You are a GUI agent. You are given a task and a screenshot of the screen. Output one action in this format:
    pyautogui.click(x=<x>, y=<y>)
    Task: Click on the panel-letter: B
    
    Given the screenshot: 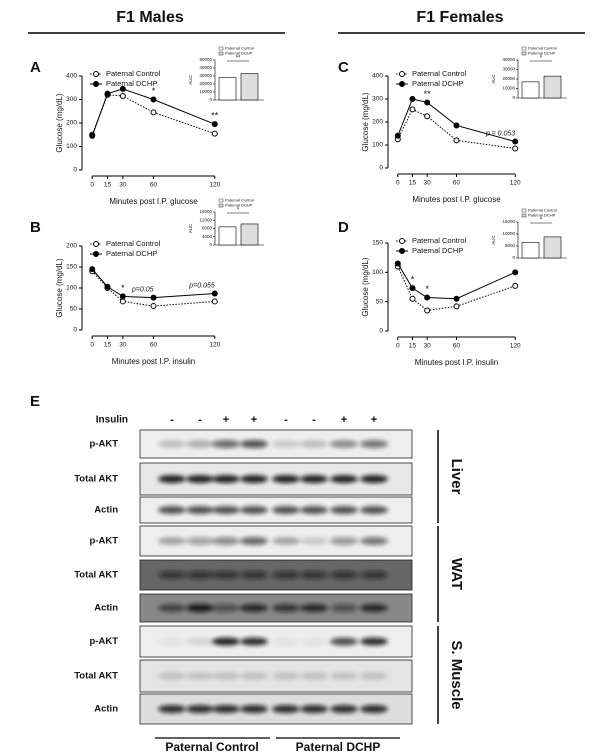 What is the action you would take?
    pyautogui.click(x=35, y=227)
    